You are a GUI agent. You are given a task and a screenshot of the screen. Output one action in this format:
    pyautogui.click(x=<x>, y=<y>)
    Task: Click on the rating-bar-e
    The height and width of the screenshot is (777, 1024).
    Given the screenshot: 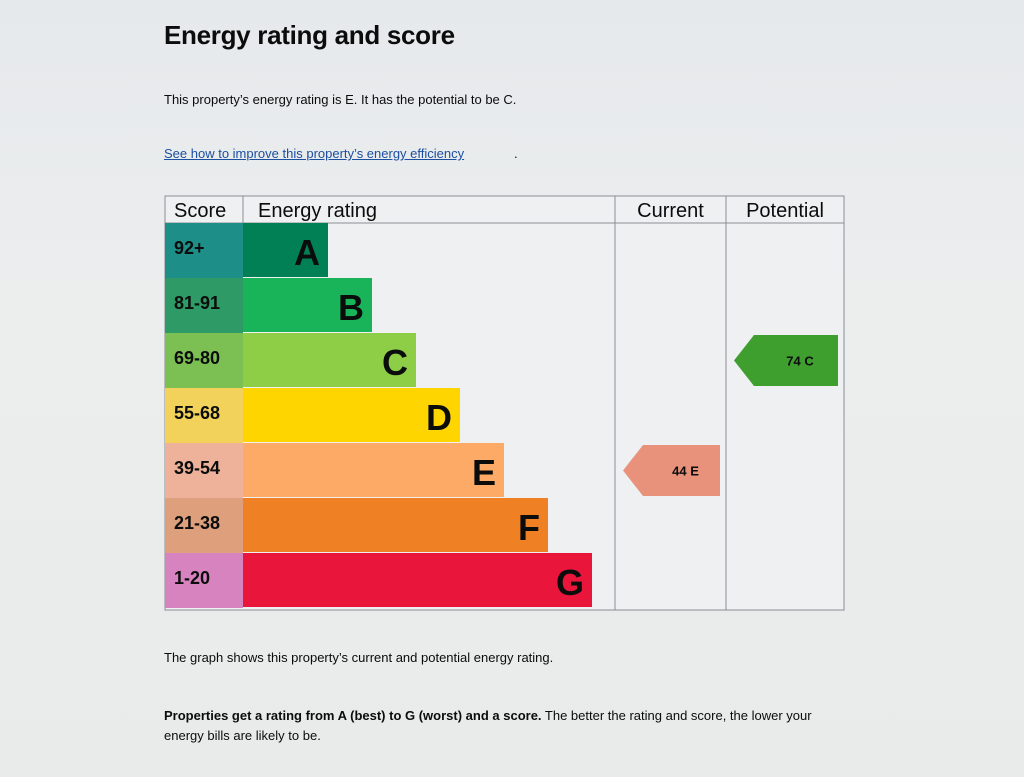 What is the action you would take?
    pyautogui.click(x=373, y=470)
    